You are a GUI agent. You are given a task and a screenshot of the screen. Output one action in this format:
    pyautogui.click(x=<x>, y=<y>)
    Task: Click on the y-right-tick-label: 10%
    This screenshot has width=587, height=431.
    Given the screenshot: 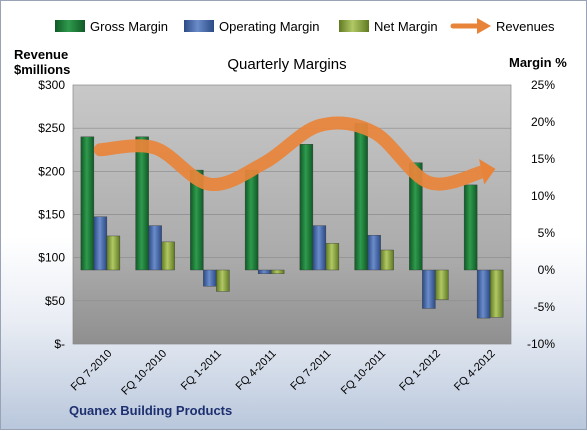 What is the action you would take?
    pyautogui.click(x=543, y=196)
    